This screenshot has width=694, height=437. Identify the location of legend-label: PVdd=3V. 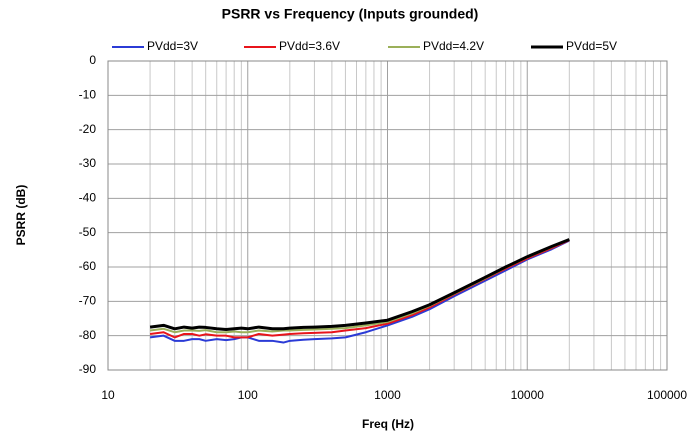
(172, 46).